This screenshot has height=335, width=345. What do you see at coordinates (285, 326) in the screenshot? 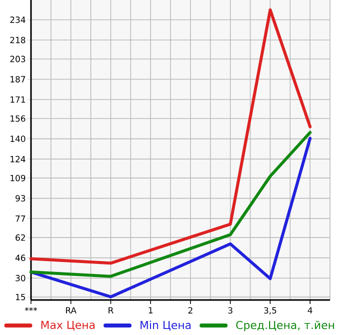
I see `legend-label: Сред.Цена, т.йен` at bounding box center [285, 326].